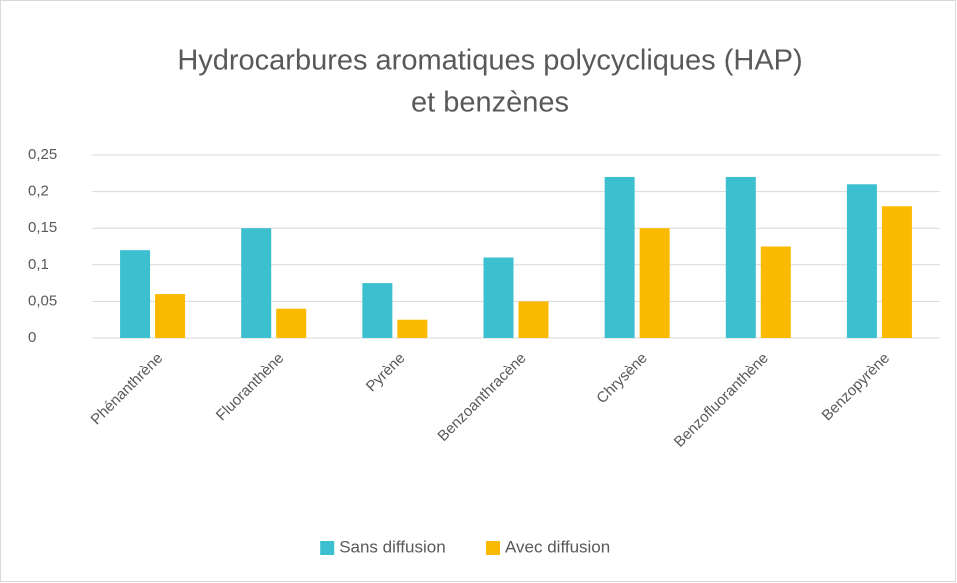 The width and height of the screenshot is (957, 583). I want to click on y-tick-label: 0,2, so click(38, 191).